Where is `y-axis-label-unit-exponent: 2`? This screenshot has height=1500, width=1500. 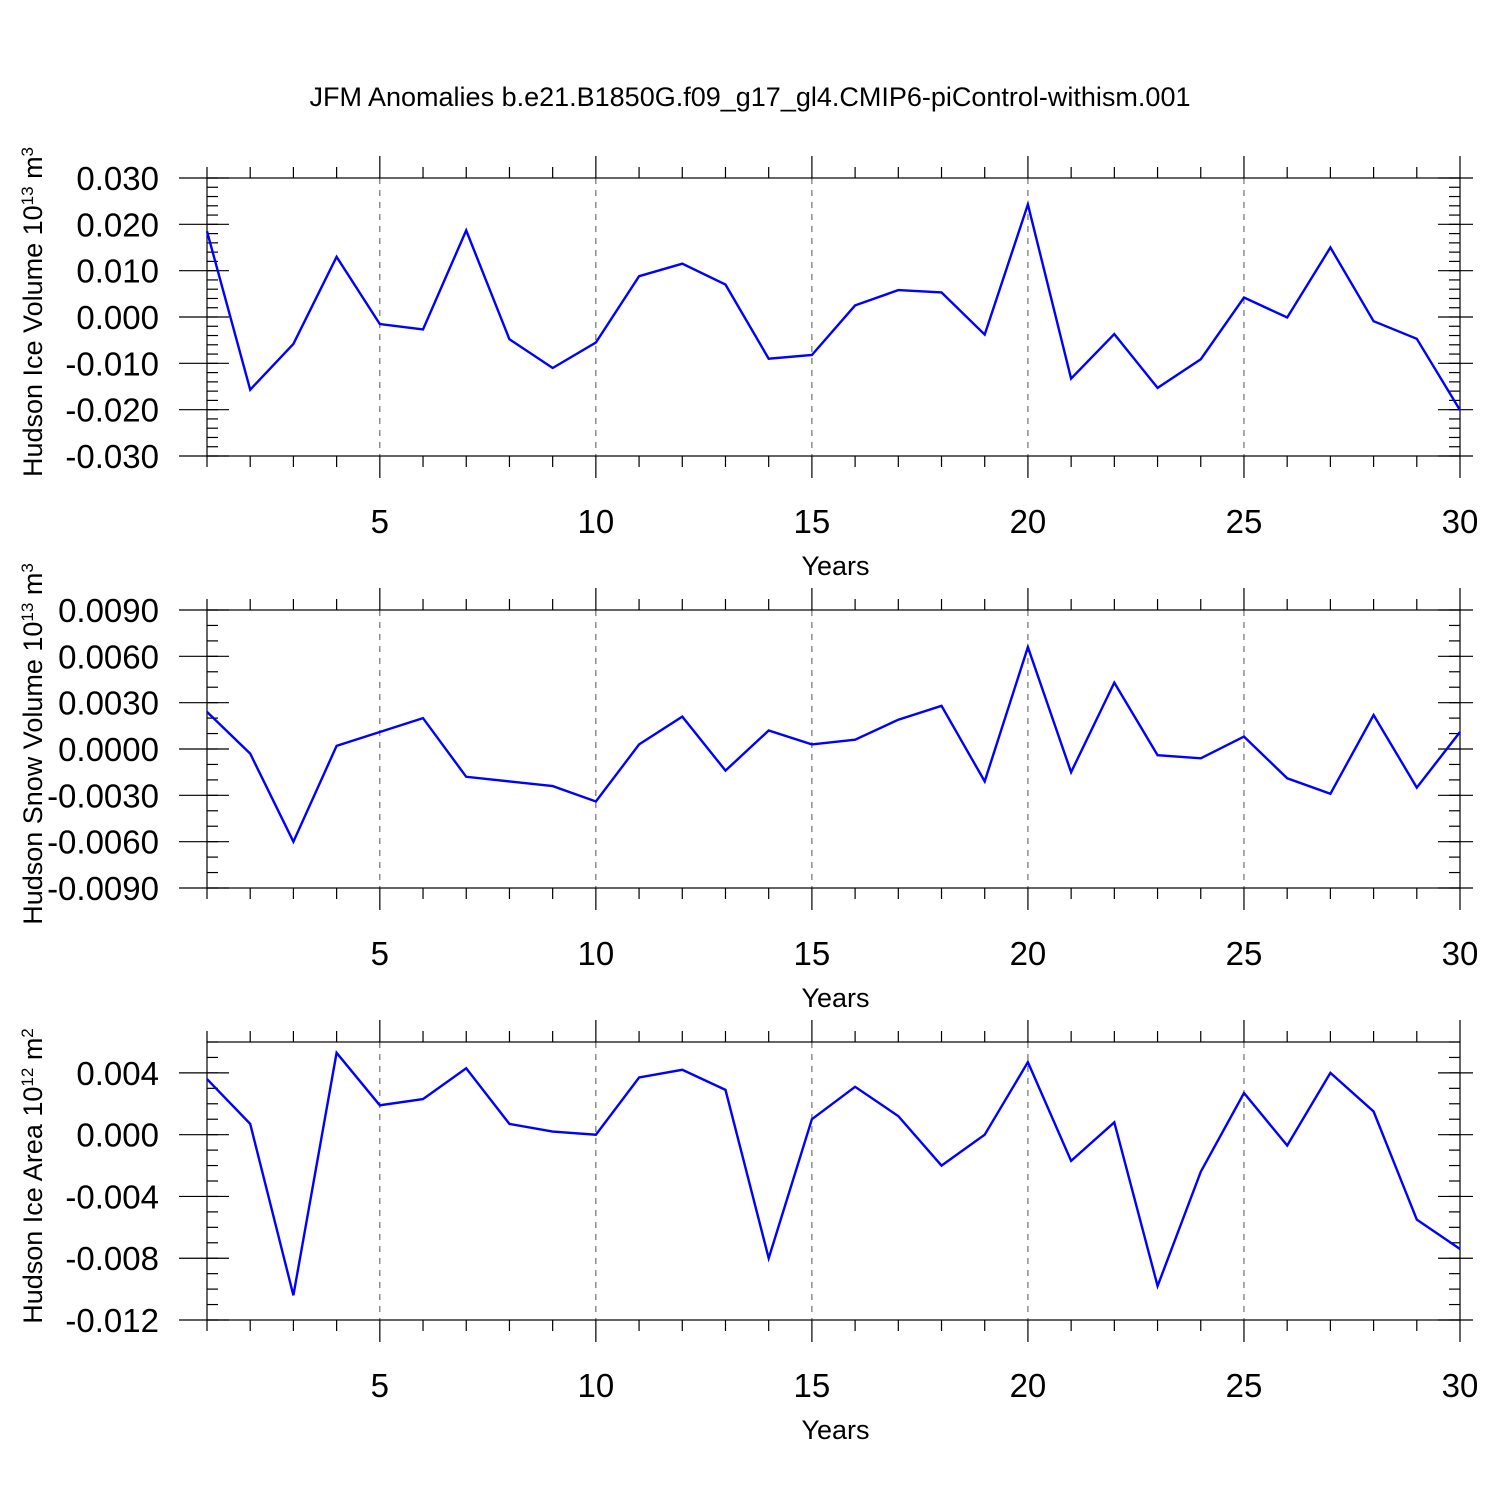 y-axis-label-unit-exponent: 2 is located at coordinates (27, 1032).